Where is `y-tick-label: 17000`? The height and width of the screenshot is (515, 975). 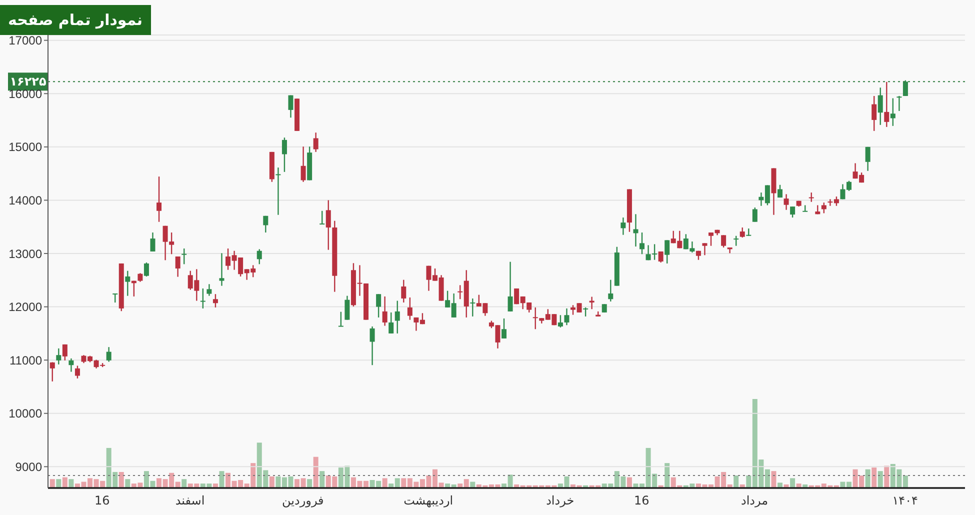
y-tick-label: 17000 is located at coordinates (25, 41).